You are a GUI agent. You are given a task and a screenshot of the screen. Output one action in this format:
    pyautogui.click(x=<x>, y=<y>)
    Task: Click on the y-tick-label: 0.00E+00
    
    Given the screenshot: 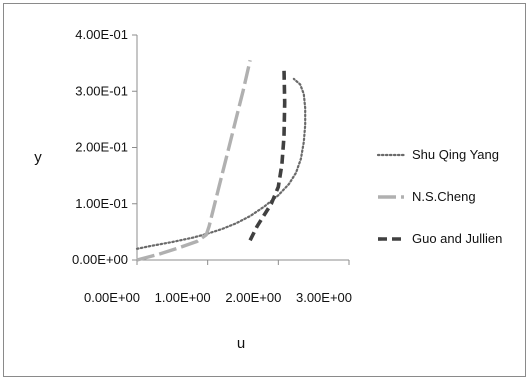 What is the action you would take?
    pyautogui.click(x=100, y=259)
    